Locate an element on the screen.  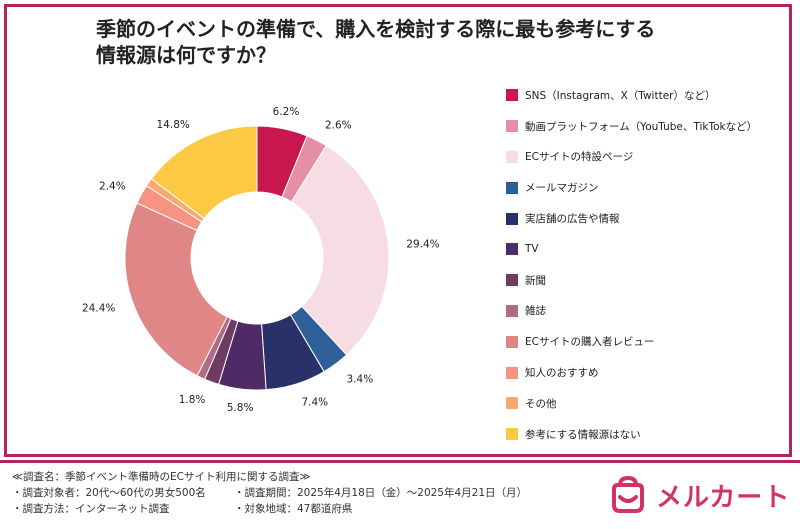
survey-target: ・調査対象者：20代～60代の男女500名 is located at coordinates (109, 493).